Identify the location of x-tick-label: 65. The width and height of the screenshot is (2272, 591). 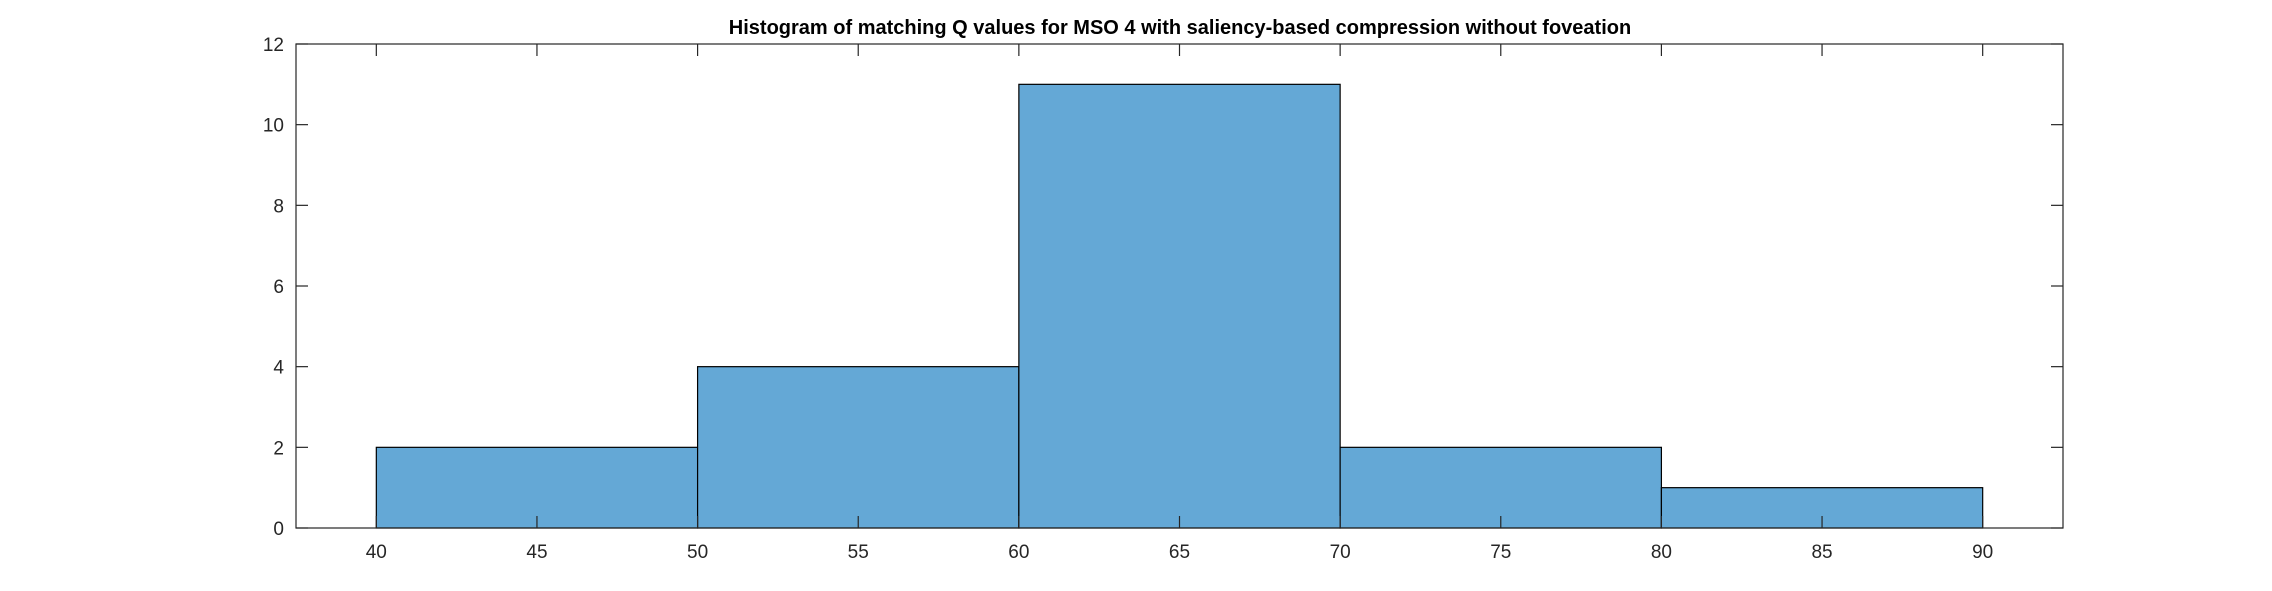
(1179, 552).